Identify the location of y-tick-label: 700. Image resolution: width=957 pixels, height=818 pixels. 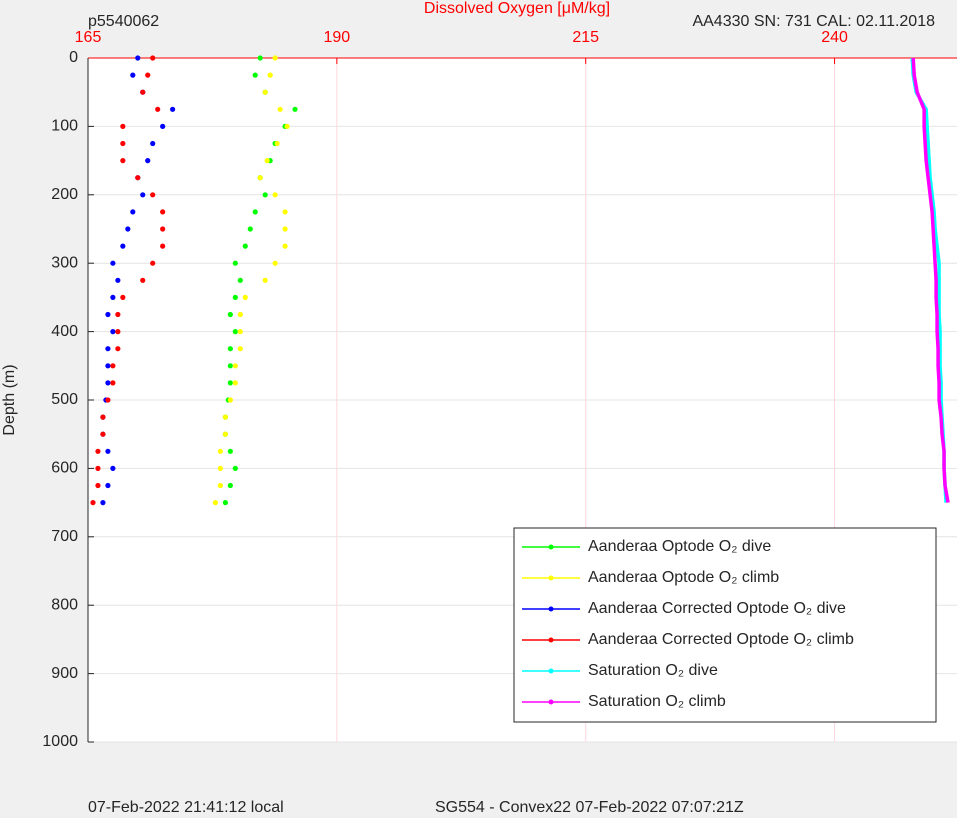
(64, 536).